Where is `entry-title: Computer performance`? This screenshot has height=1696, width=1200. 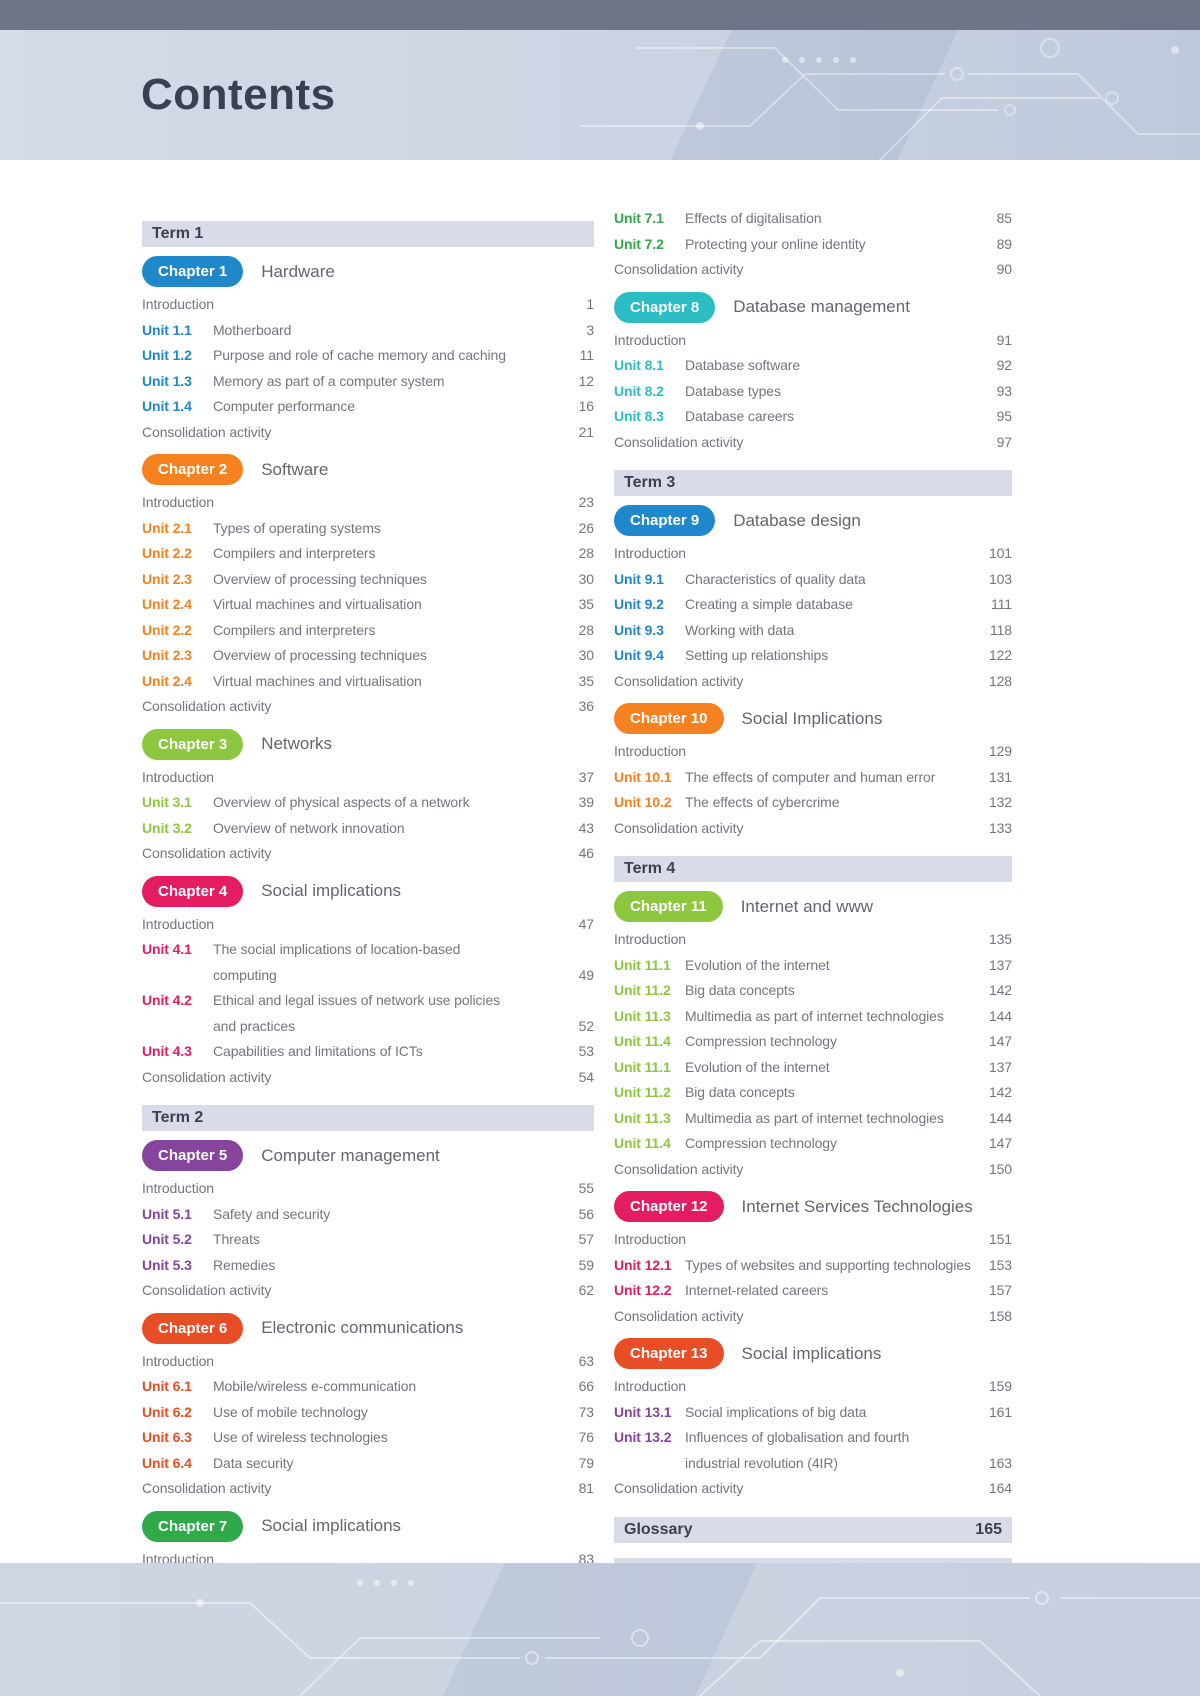 entry-title: Computer performance is located at coordinates (284, 406).